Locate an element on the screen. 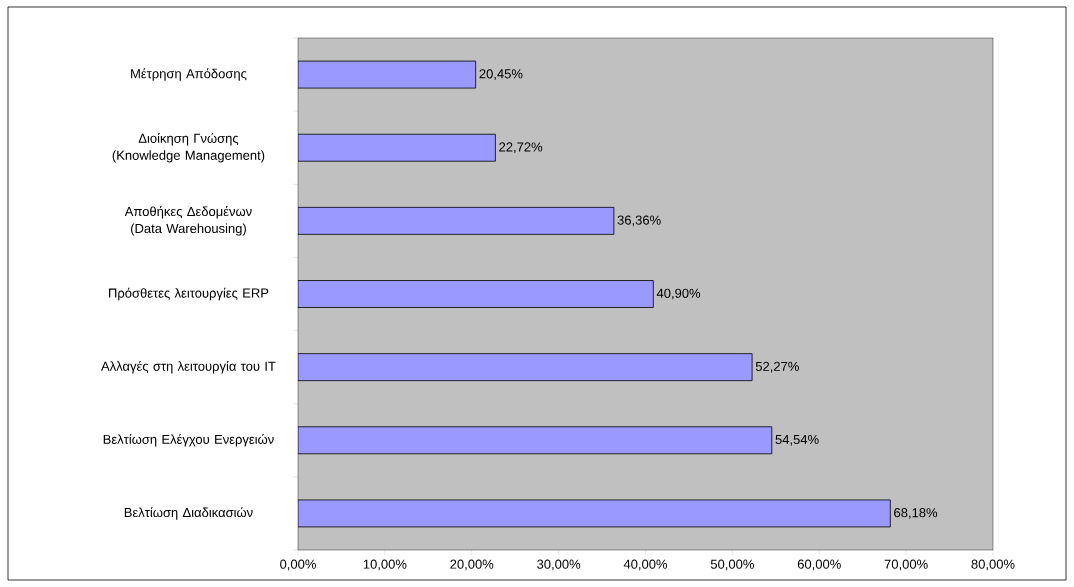 The height and width of the screenshot is (587, 1074). x-tick-label: 50,00% is located at coordinates (732, 565).